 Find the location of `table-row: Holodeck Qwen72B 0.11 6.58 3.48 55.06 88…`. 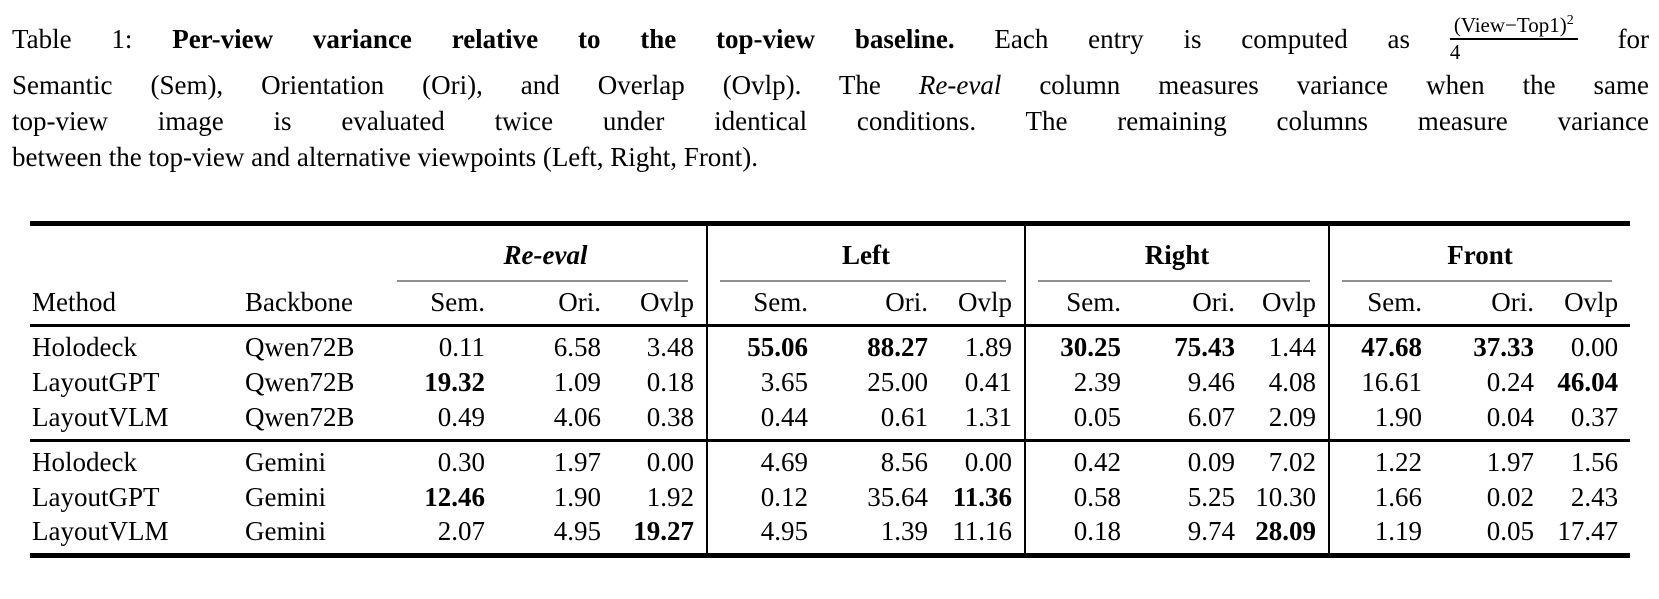

table-row: Holodeck Qwen72B 0.11 6.58 3.48 55.06 88… is located at coordinates (830, 344).